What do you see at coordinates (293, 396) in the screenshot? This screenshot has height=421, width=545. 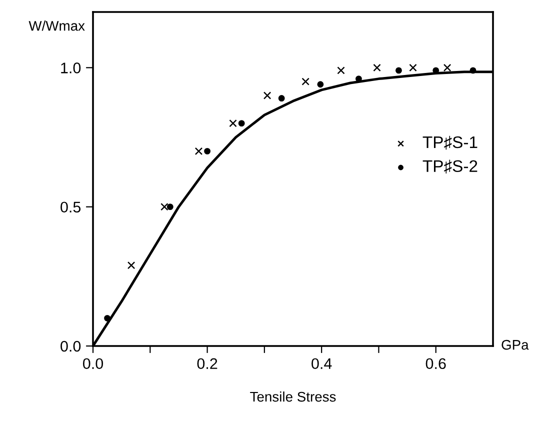 I see `x-axis-title: Tensile Stress` at bounding box center [293, 396].